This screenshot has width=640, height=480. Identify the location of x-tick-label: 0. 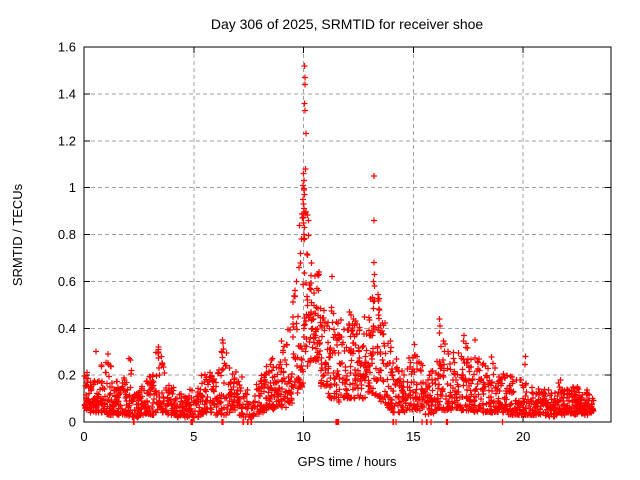
(83, 436).